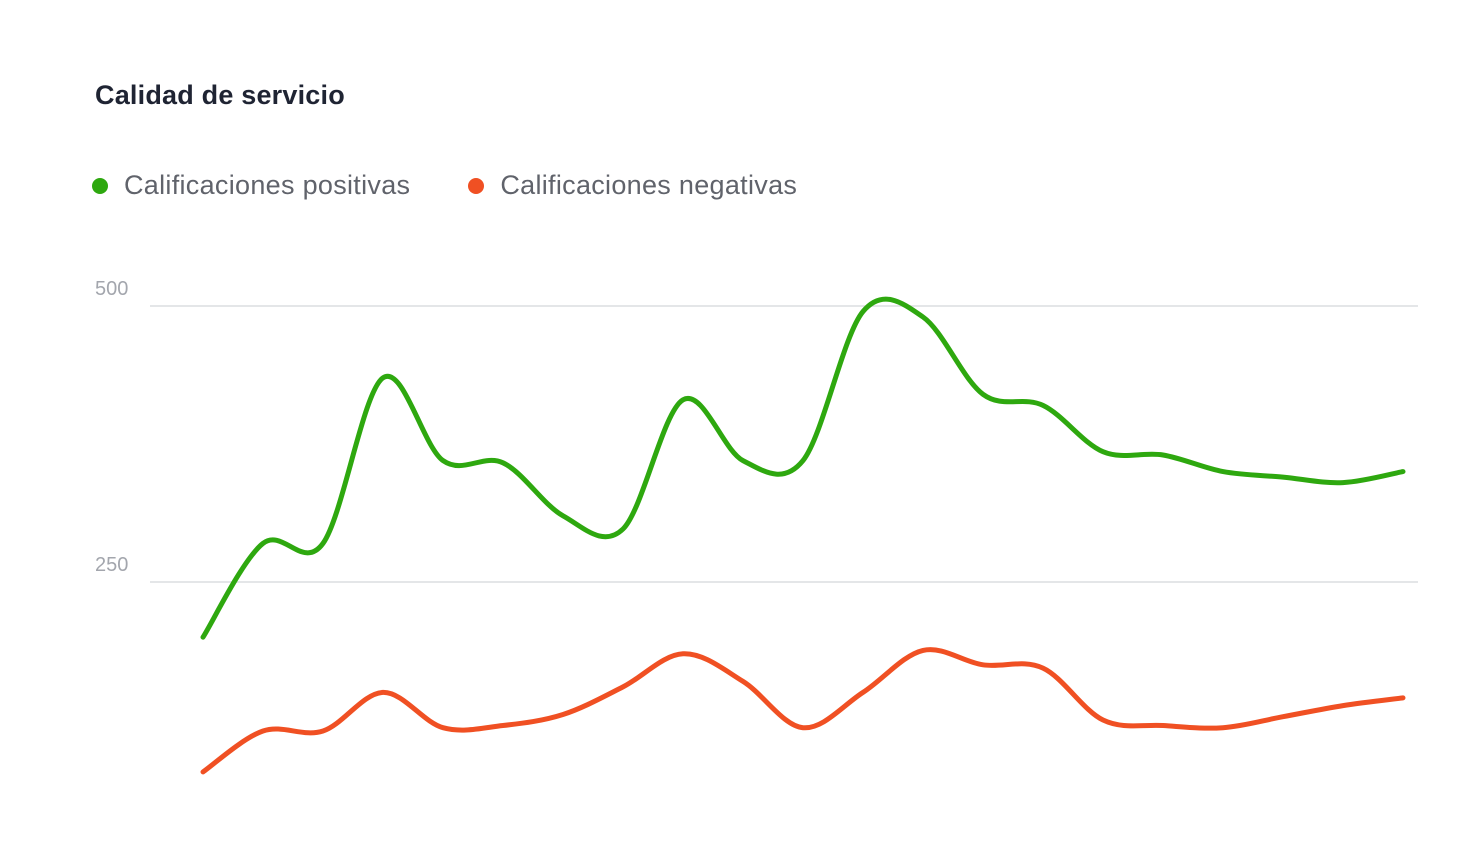  What do you see at coordinates (111, 427) in the screenshot?
I see `y-axis-ticks: 250 500` at bounding box center [111, 427].